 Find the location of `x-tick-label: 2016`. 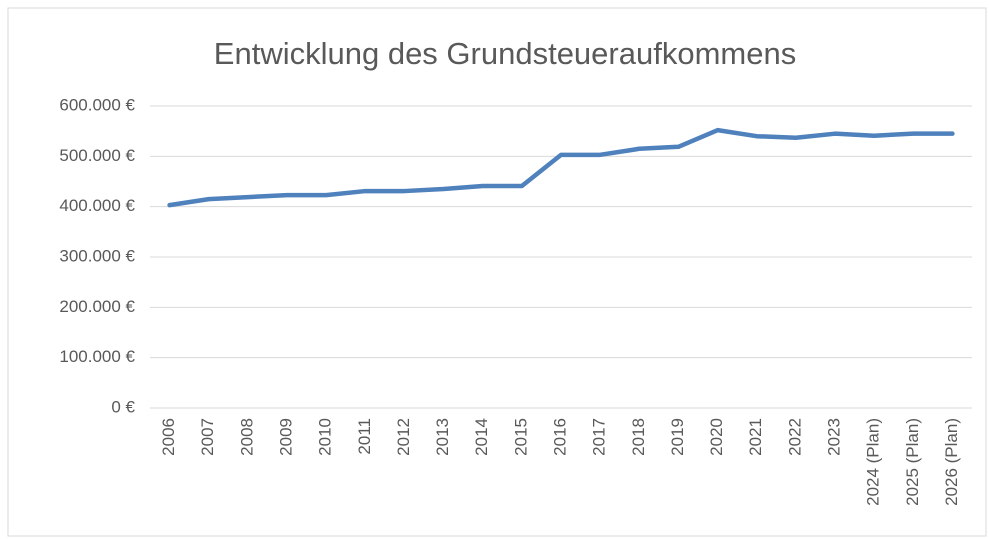

x-tick-label: 2016 is located at coordinates (559, 437).